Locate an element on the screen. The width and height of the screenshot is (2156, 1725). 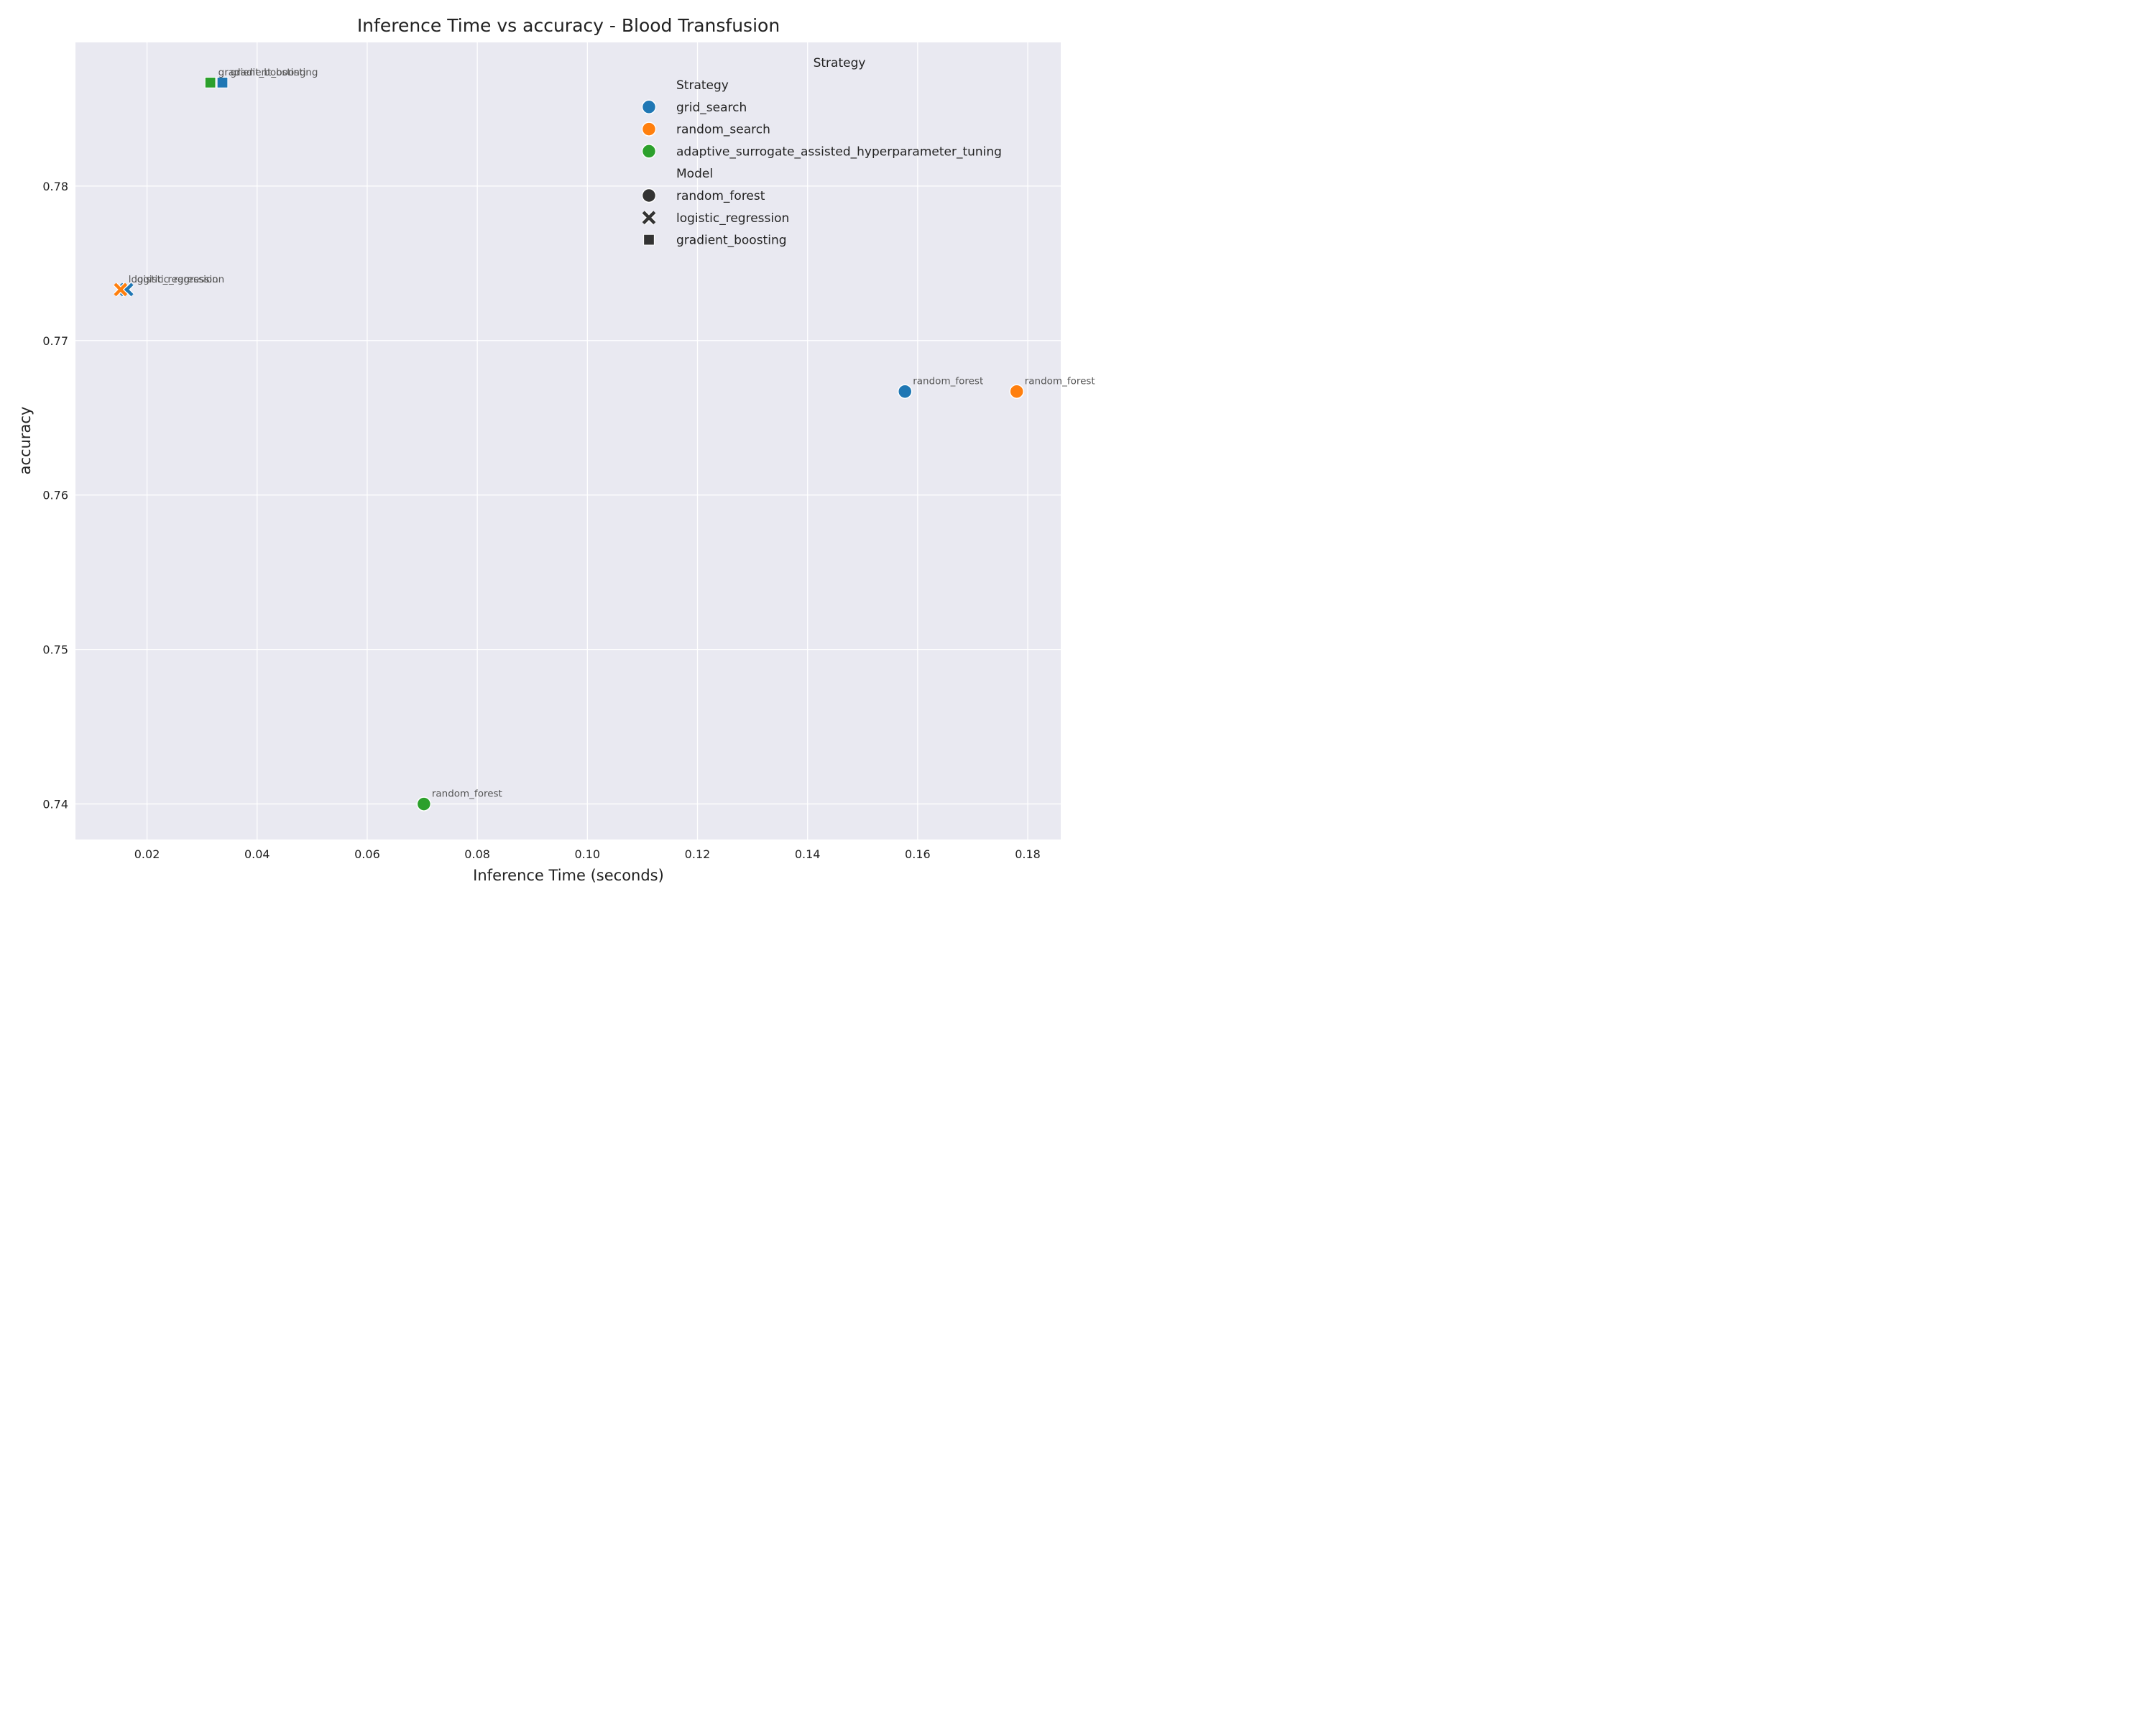
point-random_forest-grid_search is located at coordinates (905, 391).